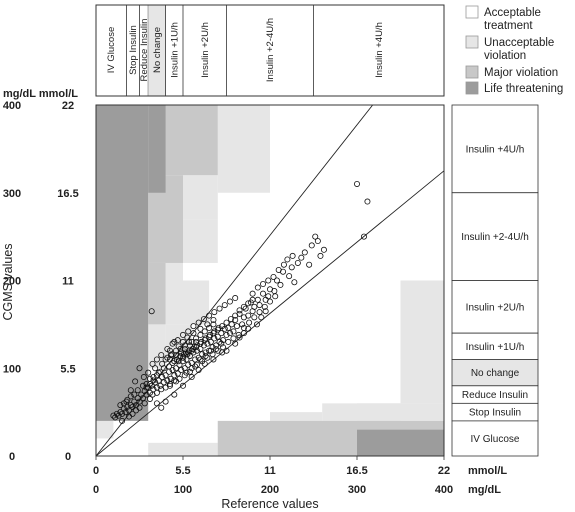 The width and height of the screenshot is (575, 512). What do you see at coordinates (357, 490) in the screenshot?
I see `x-tick-label-mgdl: 300` at bounding box center [357, 490].